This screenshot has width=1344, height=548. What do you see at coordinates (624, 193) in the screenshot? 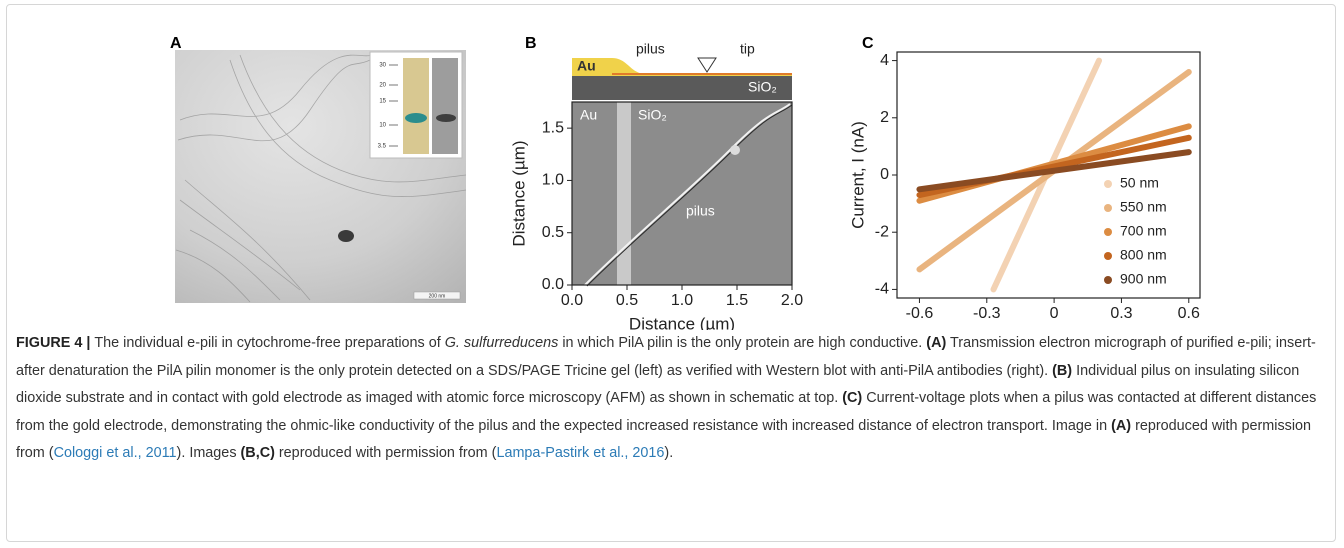
I see `afm-edge` at bounding box center [624, 193].